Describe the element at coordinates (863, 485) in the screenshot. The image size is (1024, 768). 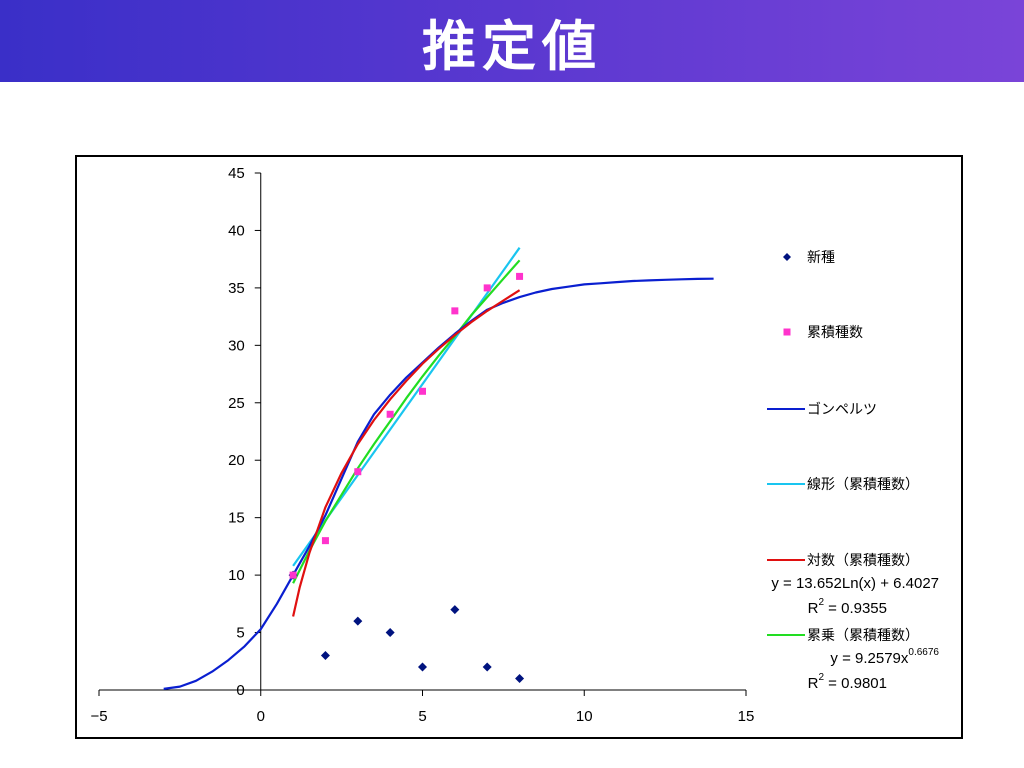
I see `legend-label: 線形（累積種数）` at that location.